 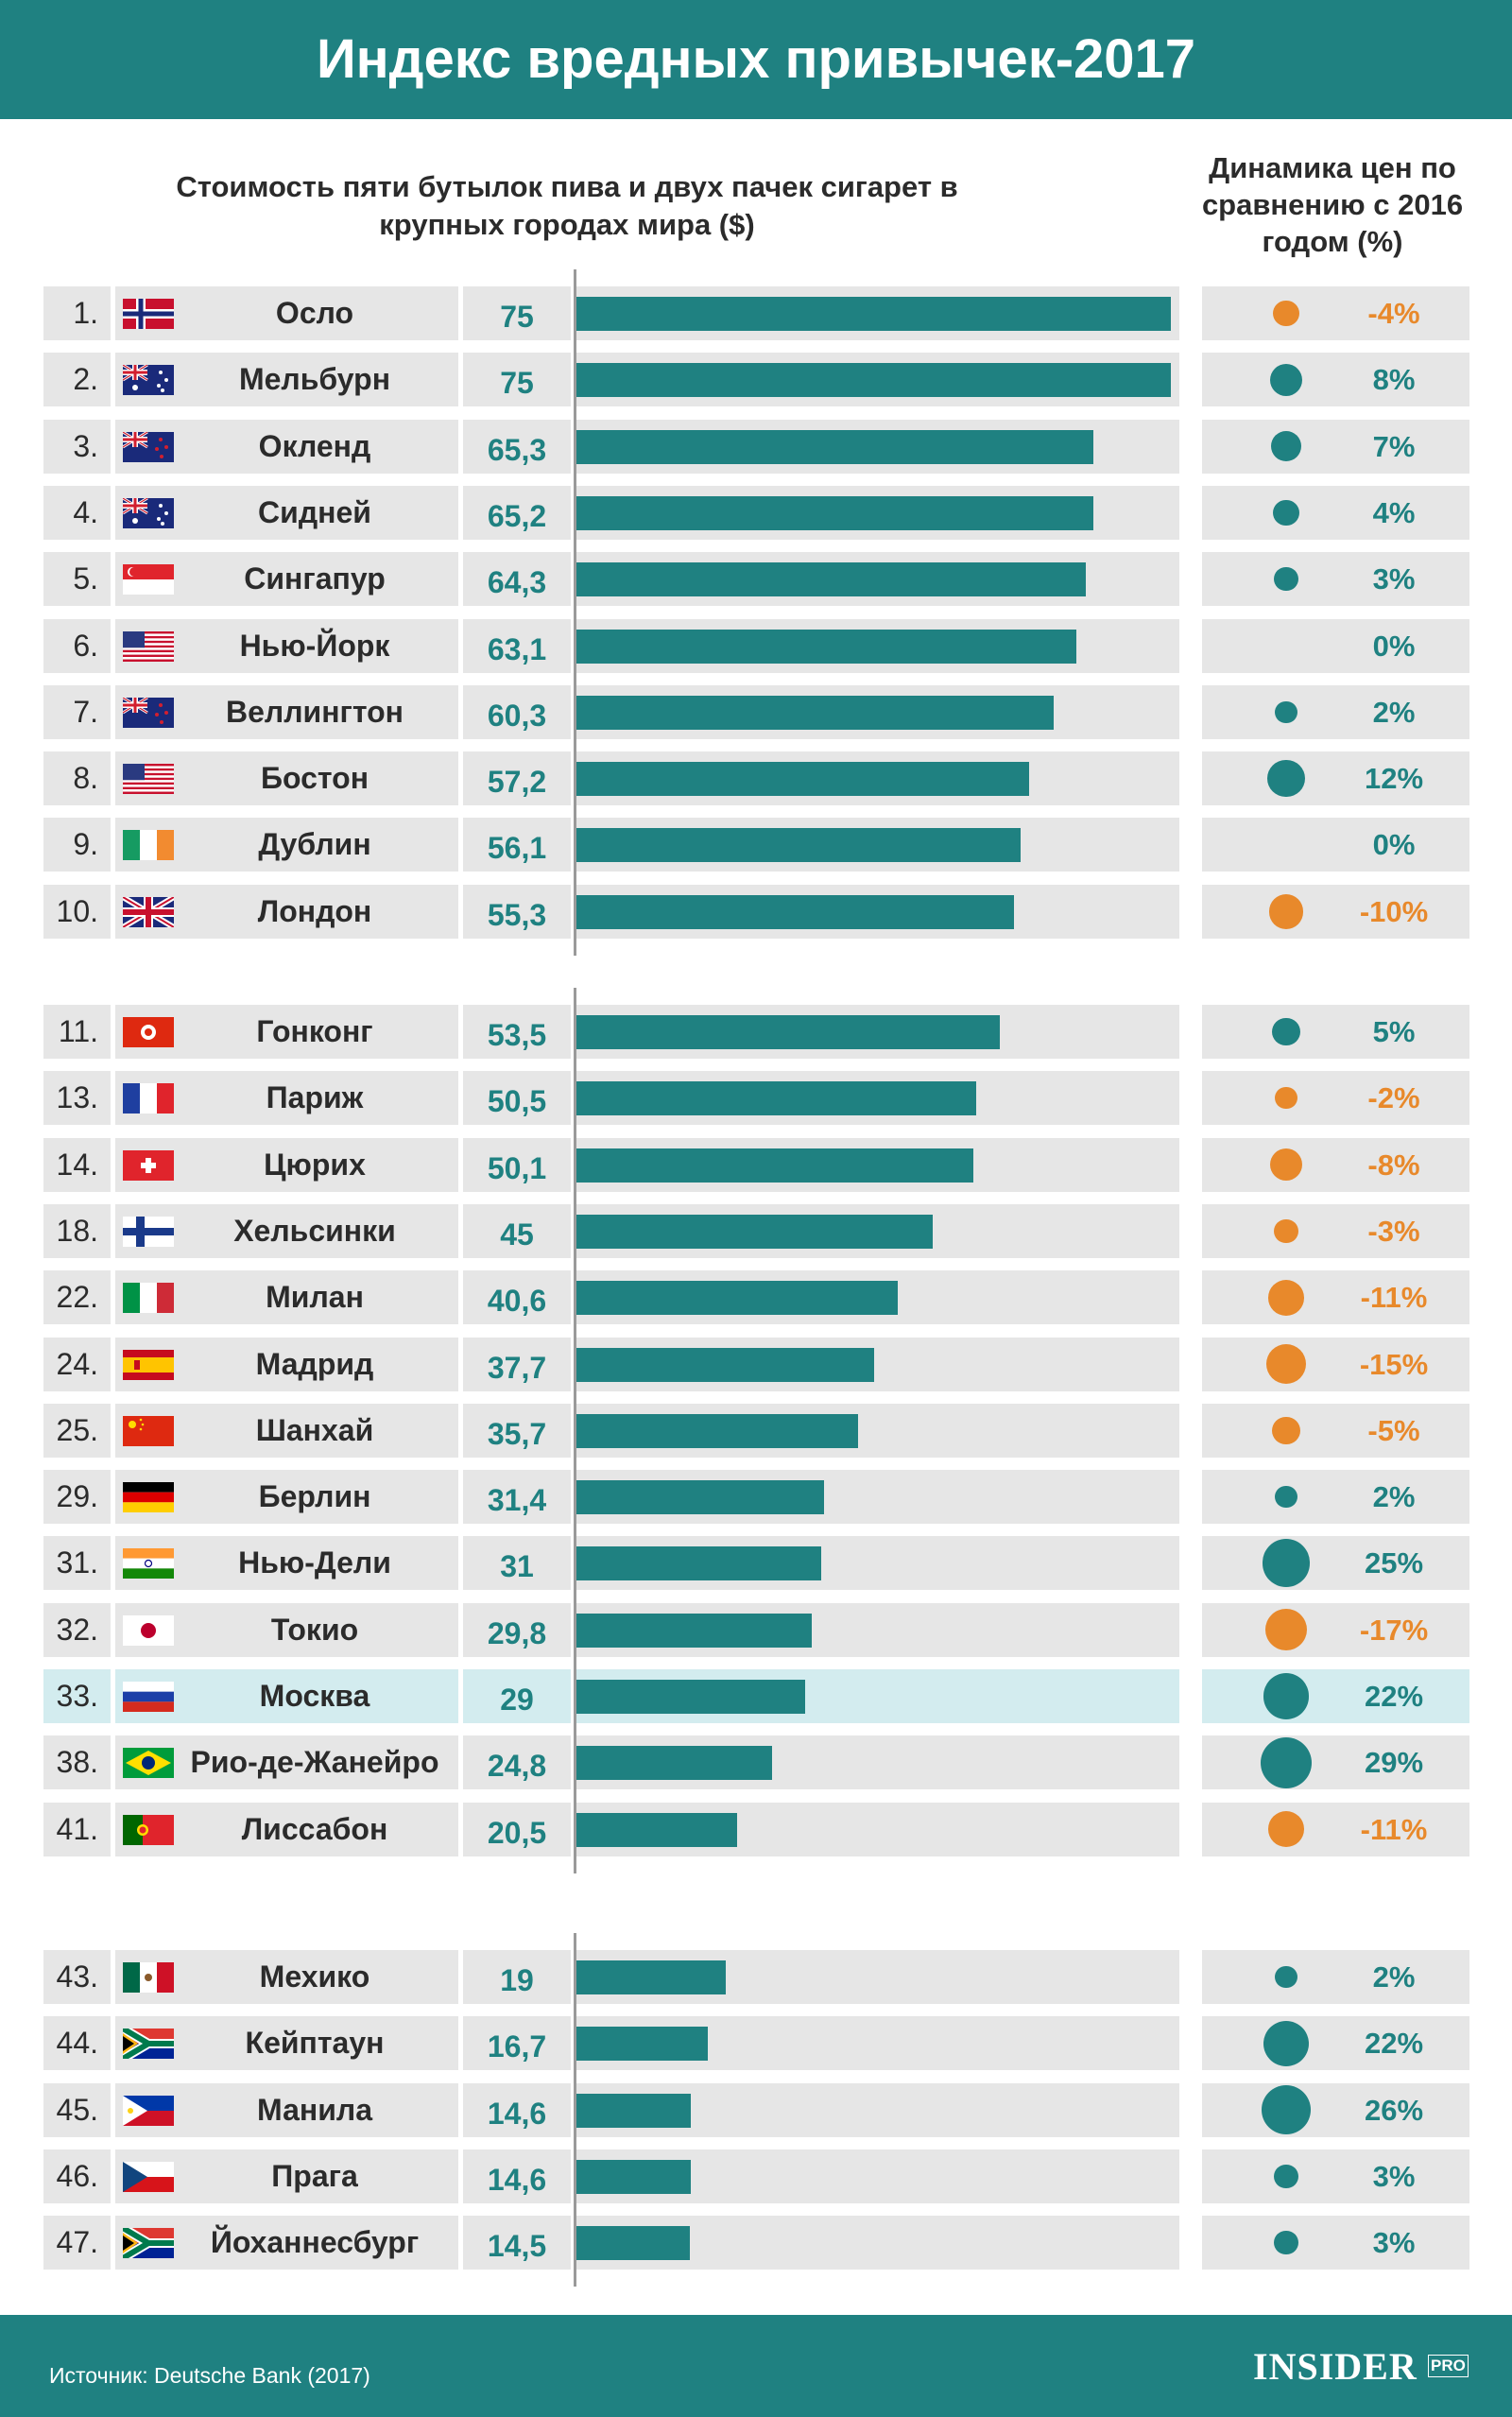 I want to click on value-cell: 63,1, so click(x=517, y=645).